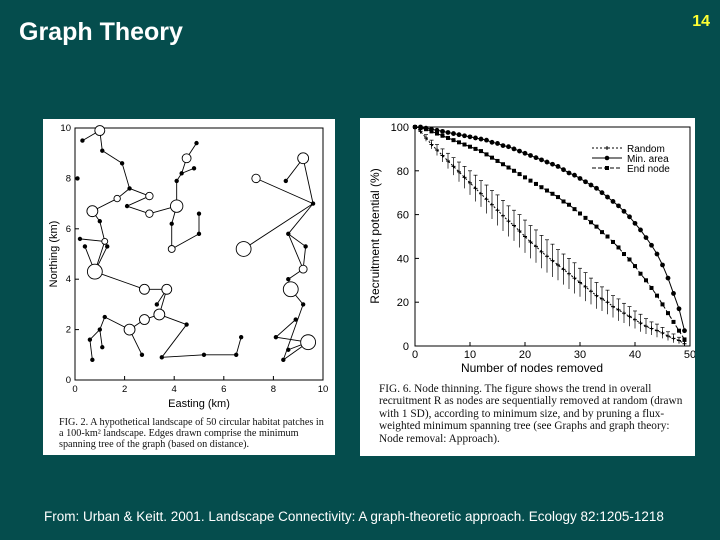  What do you see at coordinates (403, 259) in the screenshot?
I see `y-tick-label: 40` at bounding box center [403, 259].